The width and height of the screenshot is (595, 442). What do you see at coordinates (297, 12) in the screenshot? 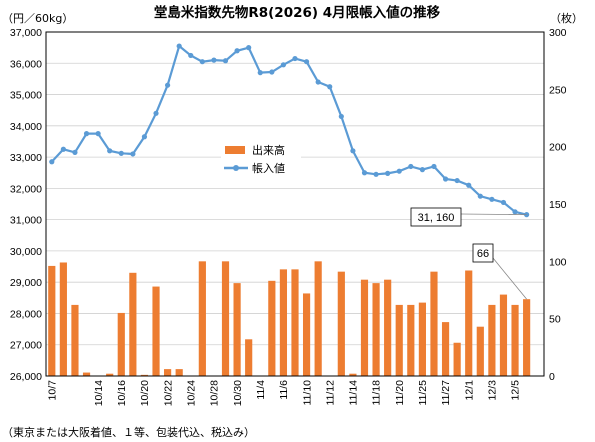
I see `chart-title: 堂島米指数先物R8(2026) 4月限帳入値の推移` at bounding box center [297, 12].